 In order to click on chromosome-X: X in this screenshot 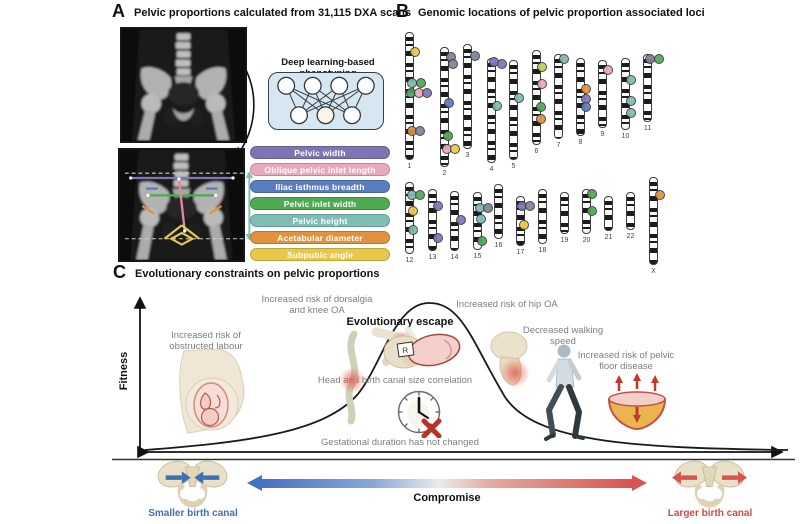, I will do `click(657, 226)`.